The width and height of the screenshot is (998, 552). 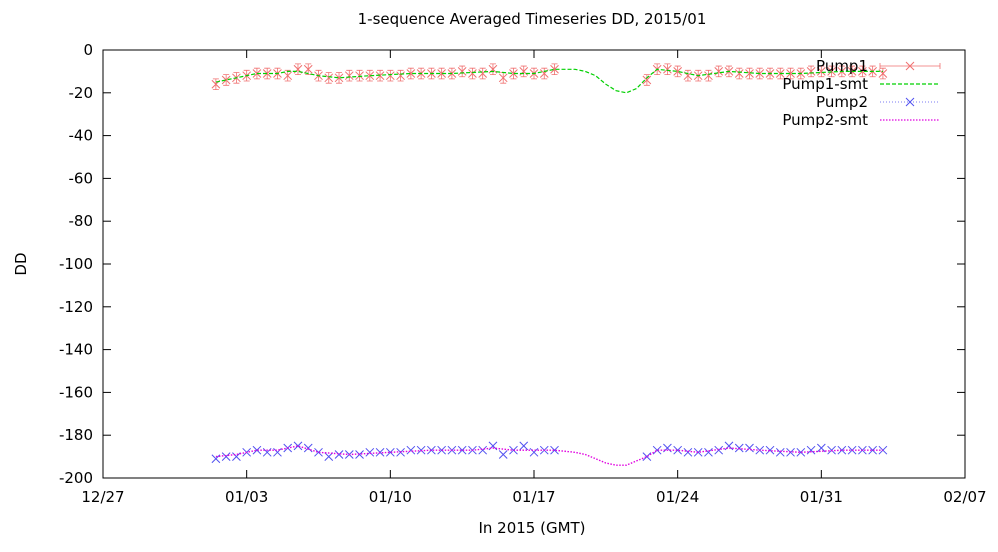 What do you see at coordinates (81, 93) in the screenshot?
I see `y-tick-label: -20` at bounding box center [81, 93].